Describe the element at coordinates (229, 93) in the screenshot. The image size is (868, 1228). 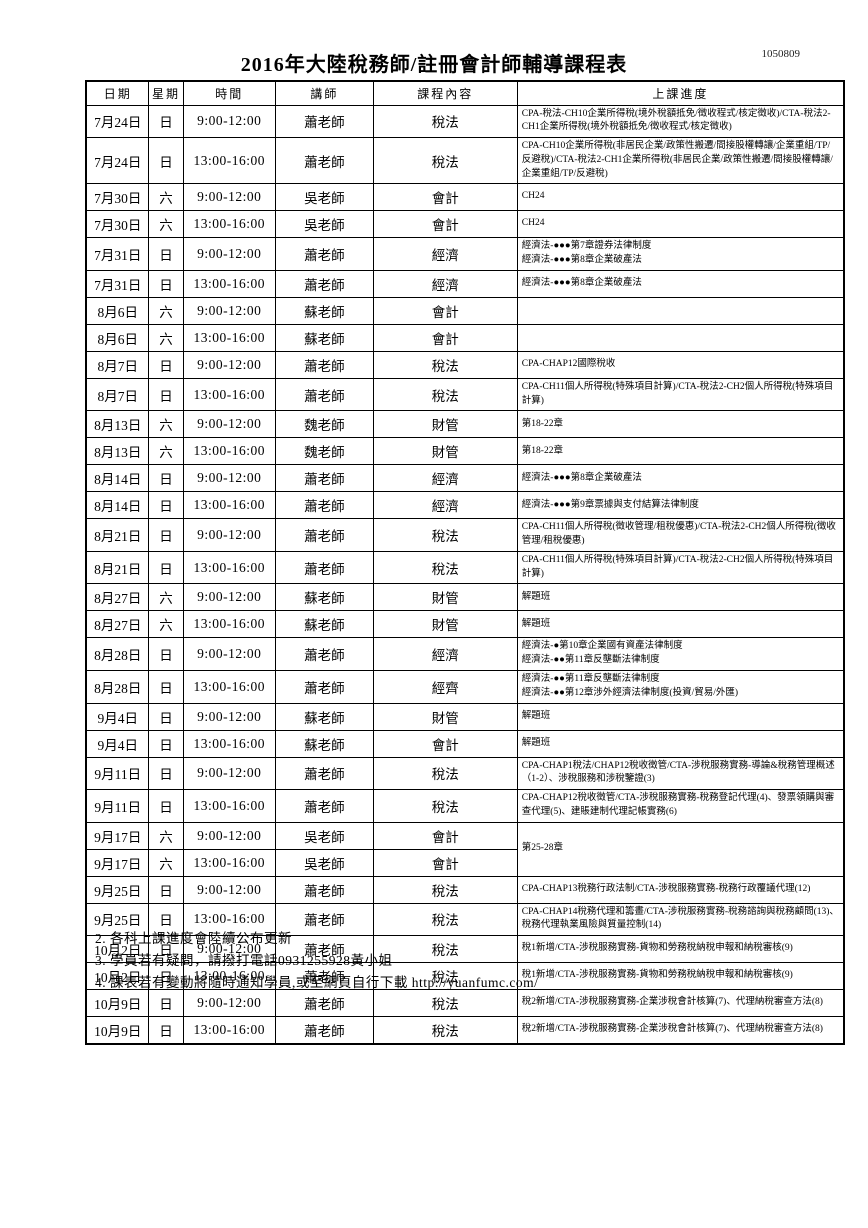
I see `column-header-2: 時間` at that location.